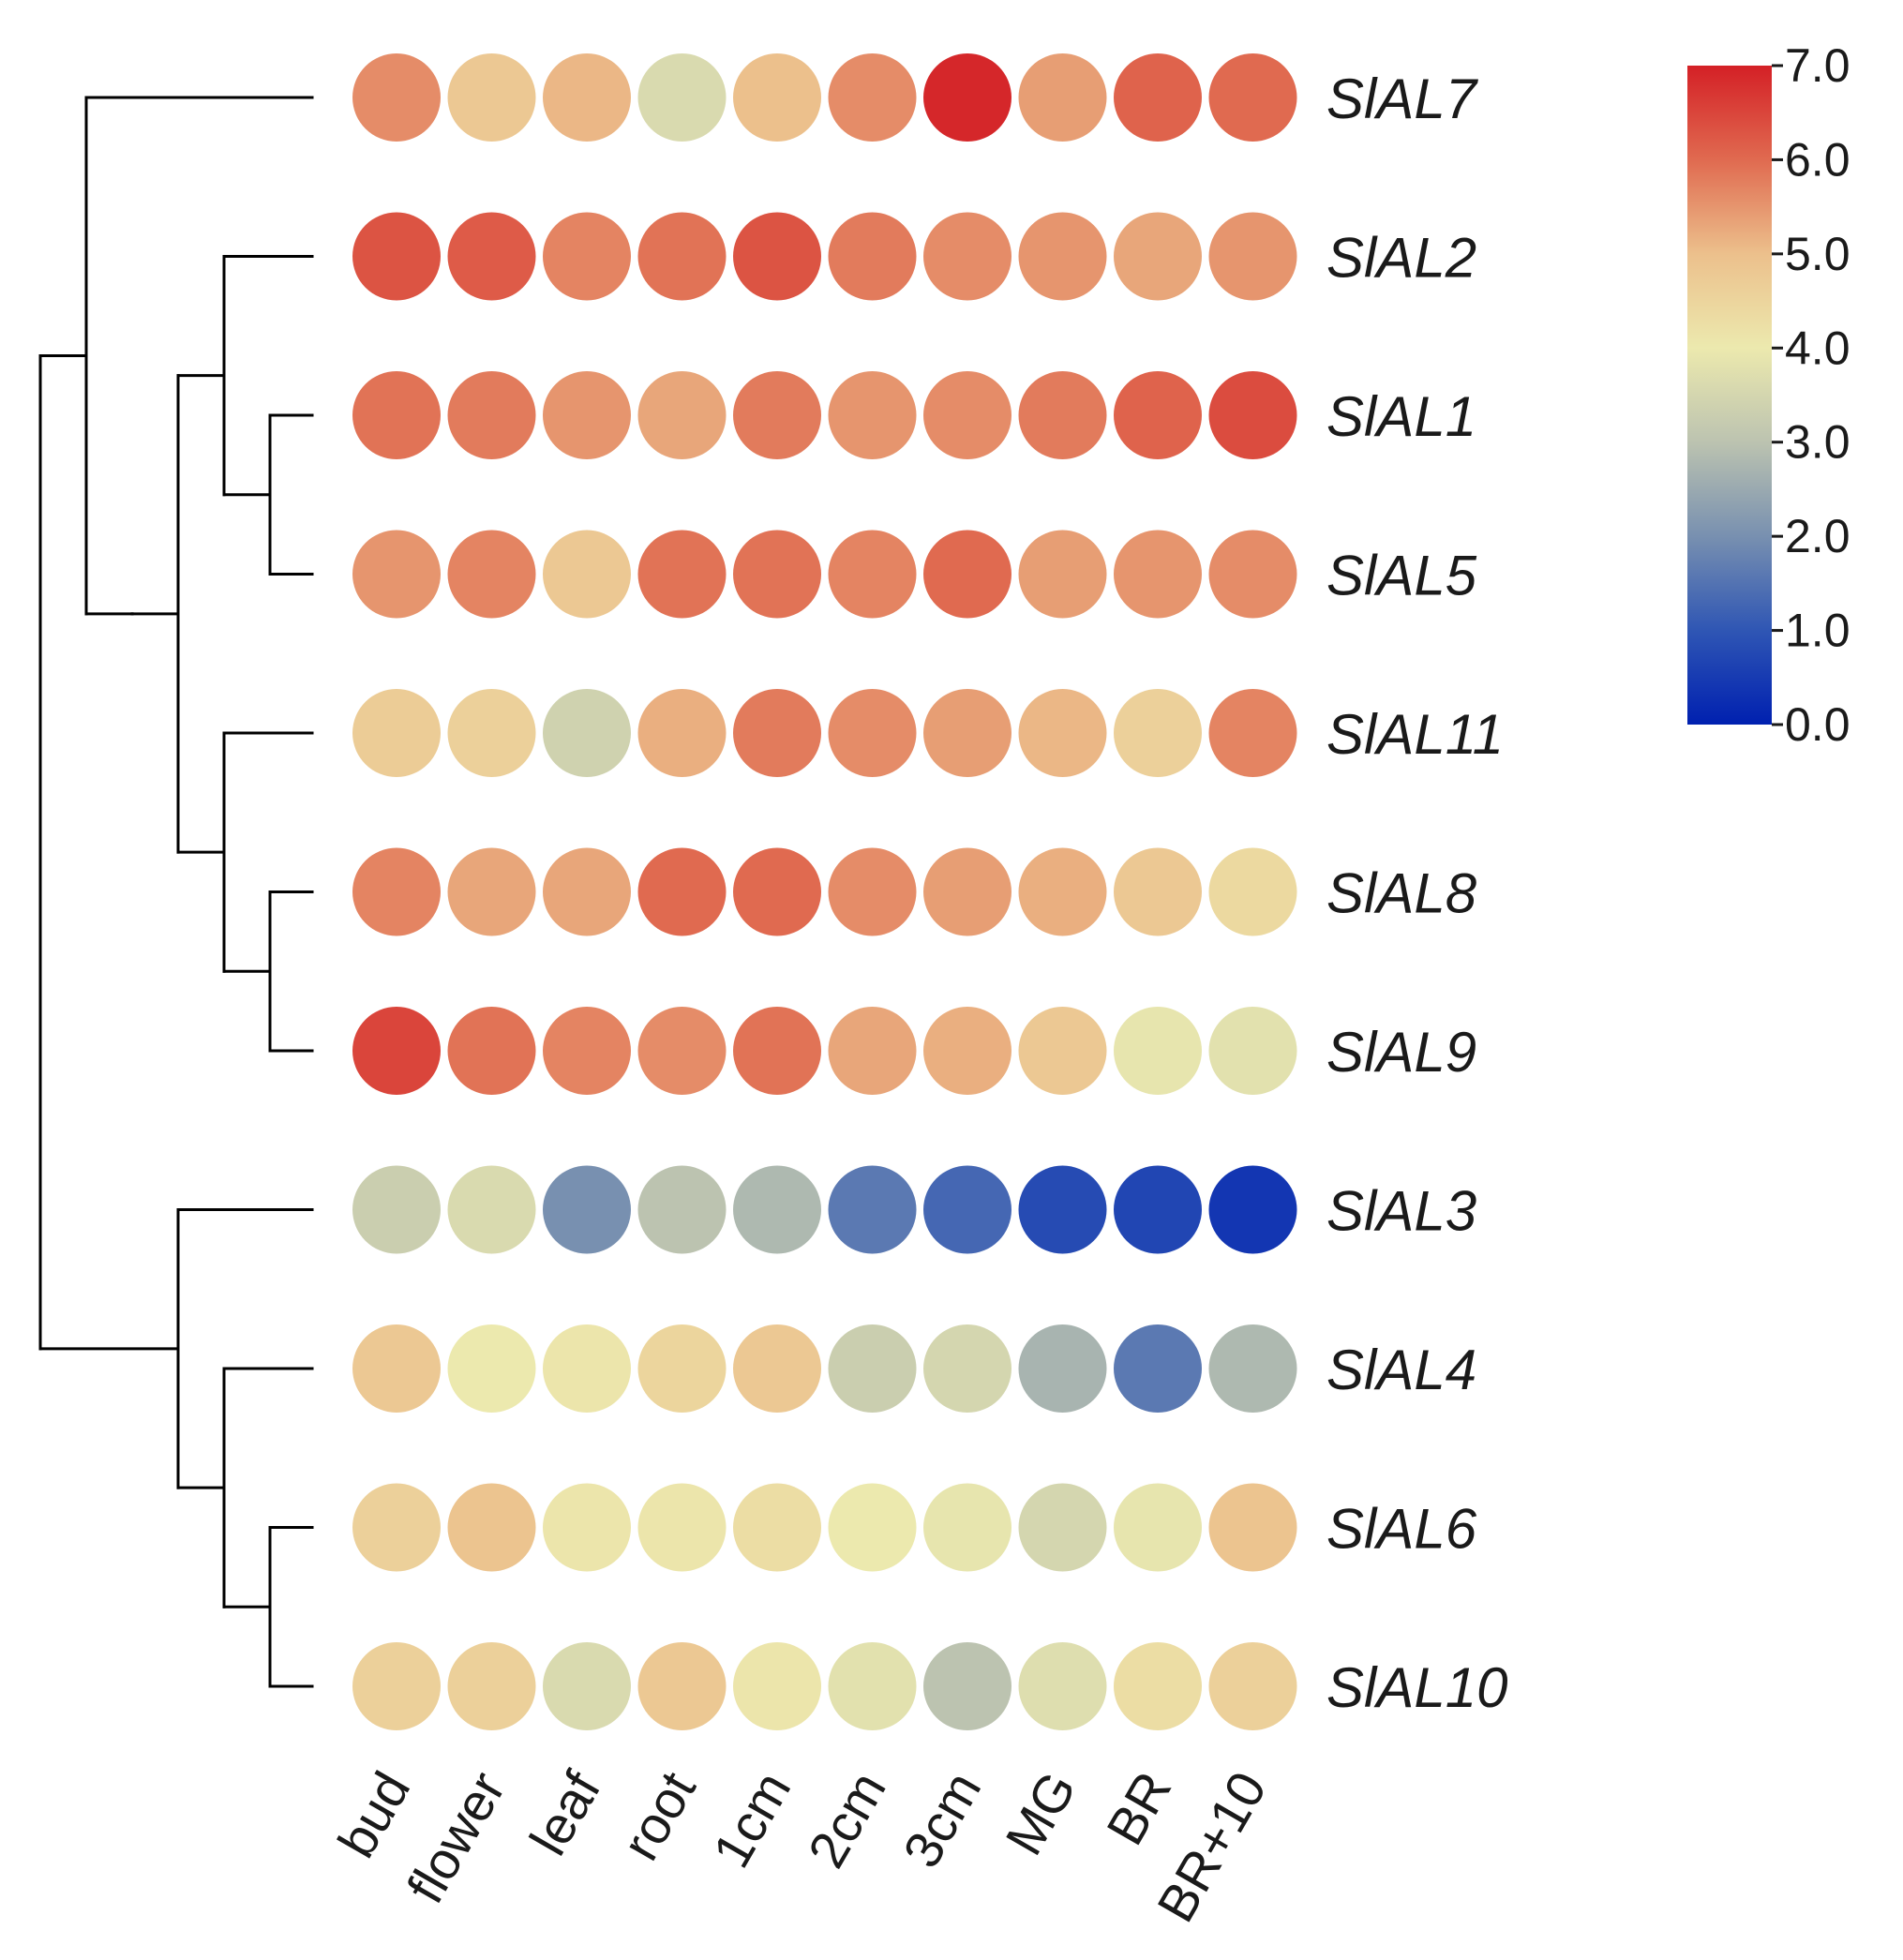 The width and height of the screenshot is (1903, 1960). What do you see at coordinates (1252, 1051) in the screenshot?
I see `cell-SlAL9-BR+10` at bounding box center [1252, 1051].